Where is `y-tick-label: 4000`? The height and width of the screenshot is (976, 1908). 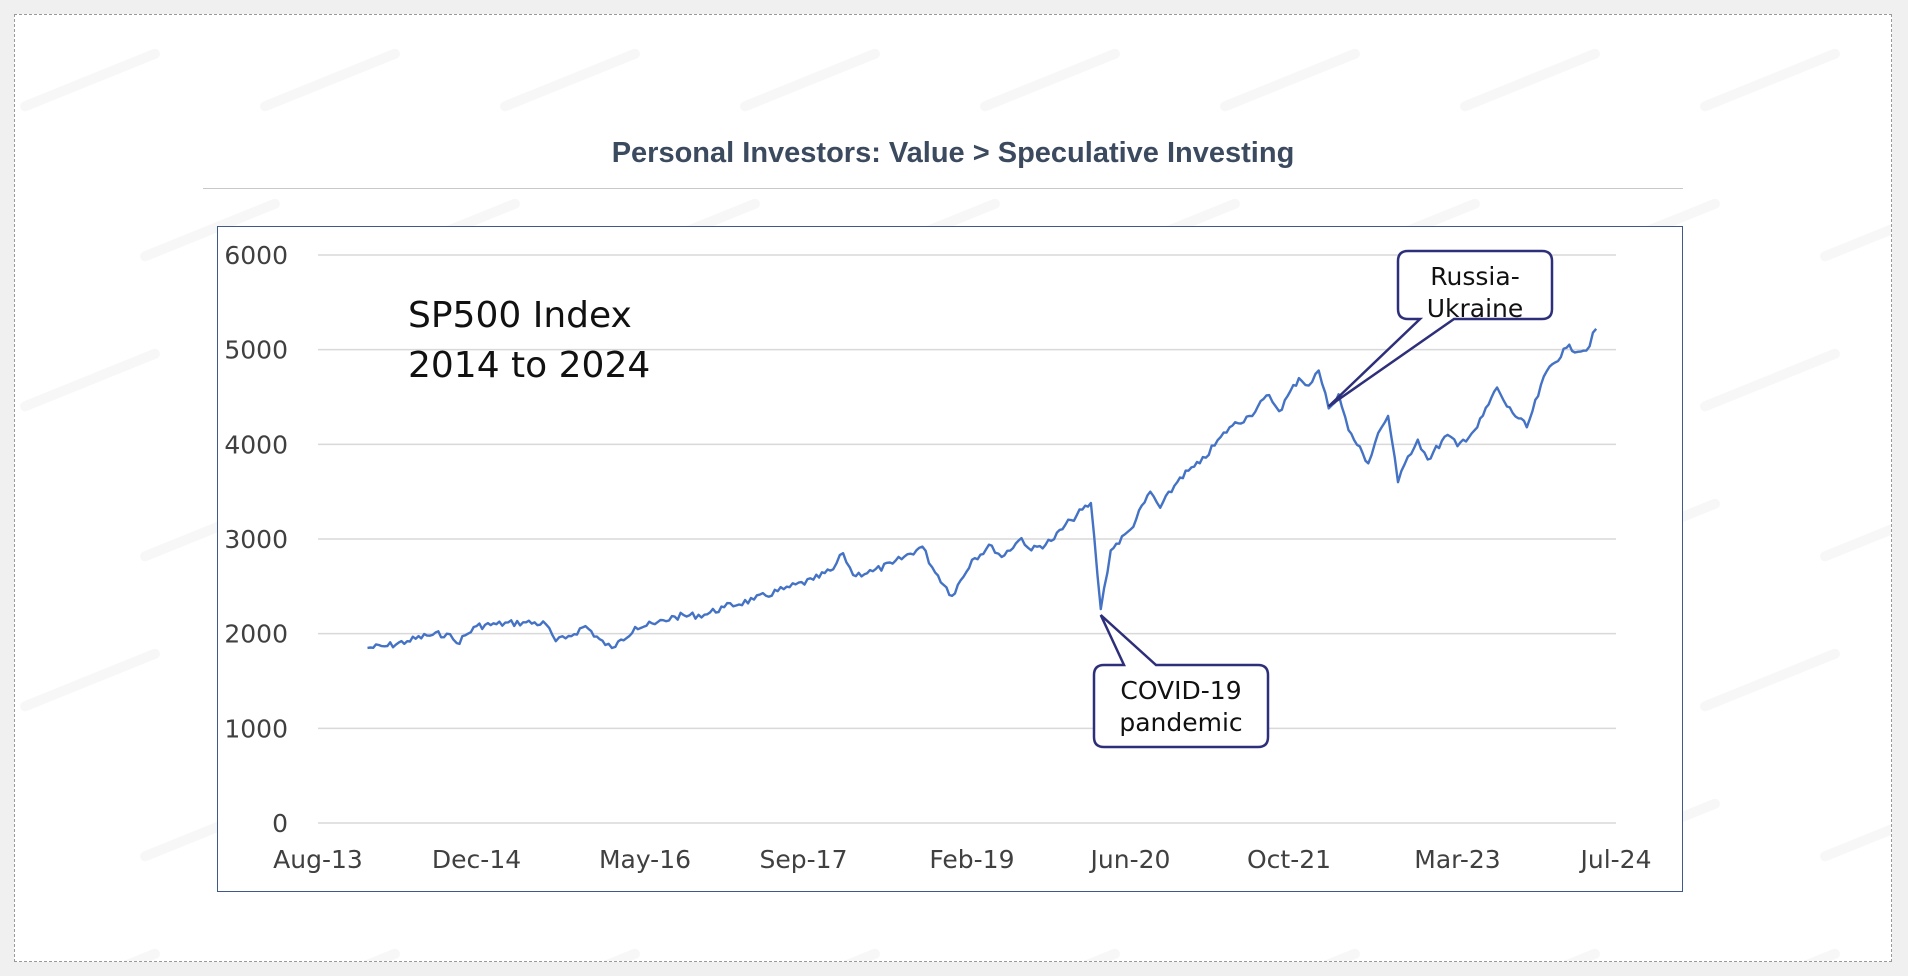
y-tick-label: 4000 is located at coordinates (256, 444).